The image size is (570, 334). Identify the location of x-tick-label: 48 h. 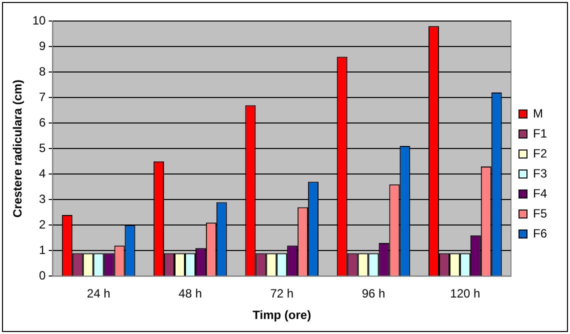
(190, 293).